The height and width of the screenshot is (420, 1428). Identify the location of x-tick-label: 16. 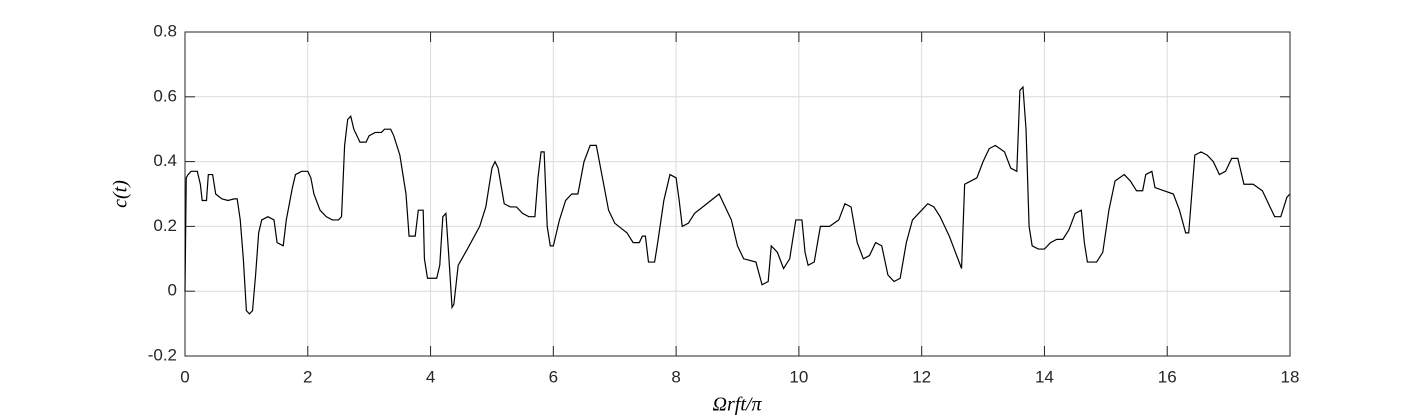
(1167, 376).